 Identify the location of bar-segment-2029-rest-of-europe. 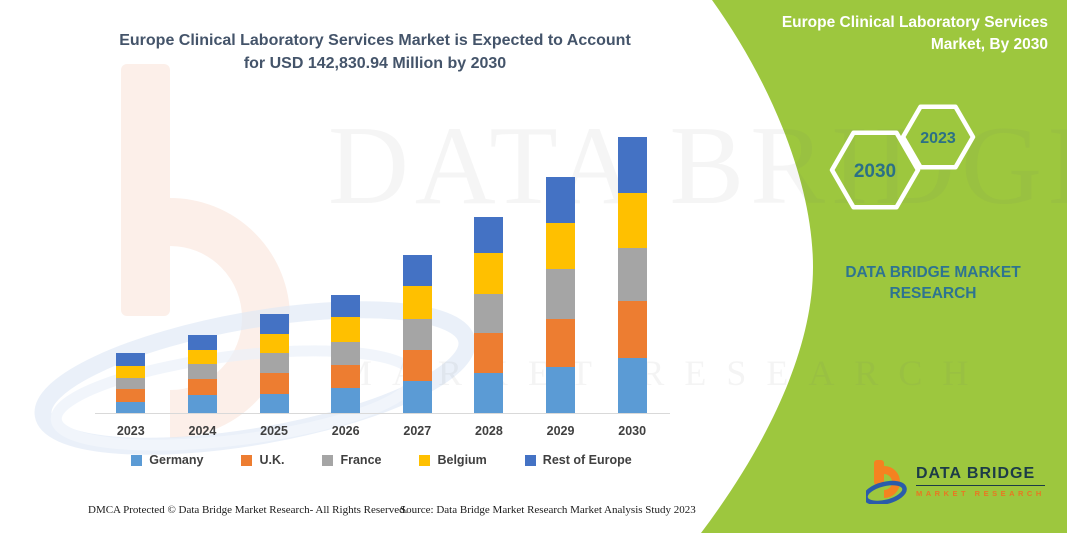
(561, 200).